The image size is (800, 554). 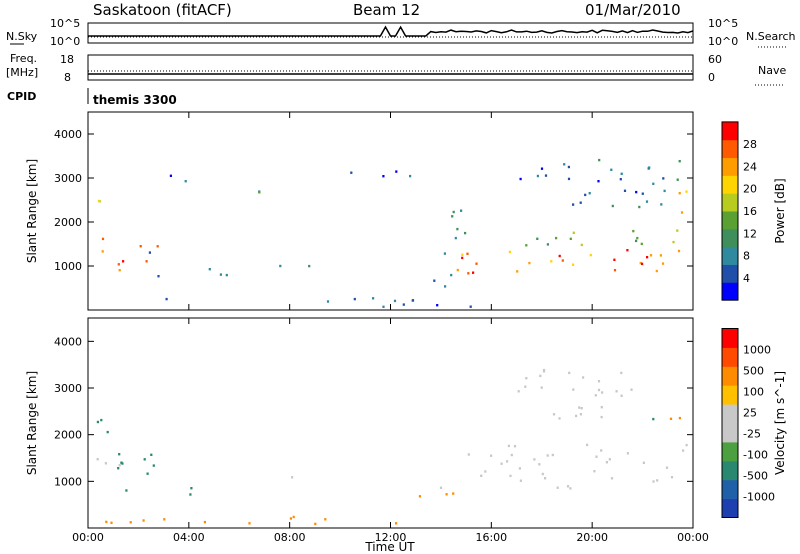 What do you see at coordinates (23, 58) in the screenshot?
I see `freq-label: Freq.` at bounding box center [23, 58].